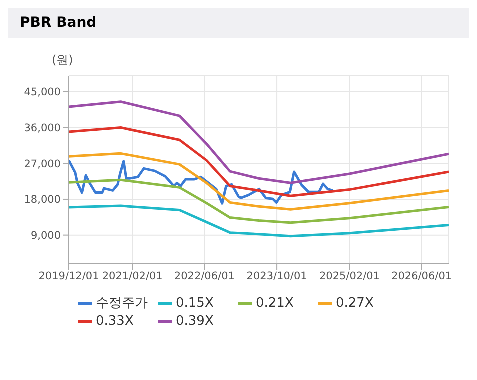 Image resolution: width=477 pixels, height=380 pixels. Describe the element at coordinates (355, 303) in the screenshot. I see `legend-label: 0.27X` at that location.